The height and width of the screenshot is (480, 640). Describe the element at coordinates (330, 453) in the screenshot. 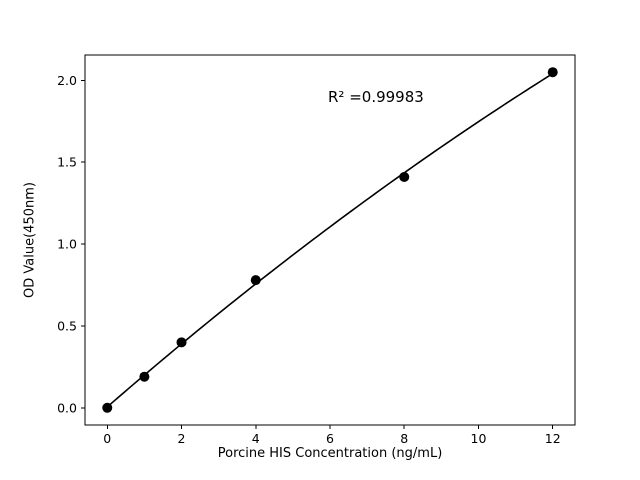

I see `x-axis-label: Porcine HIS Concentration (ng/mL)` at that location.